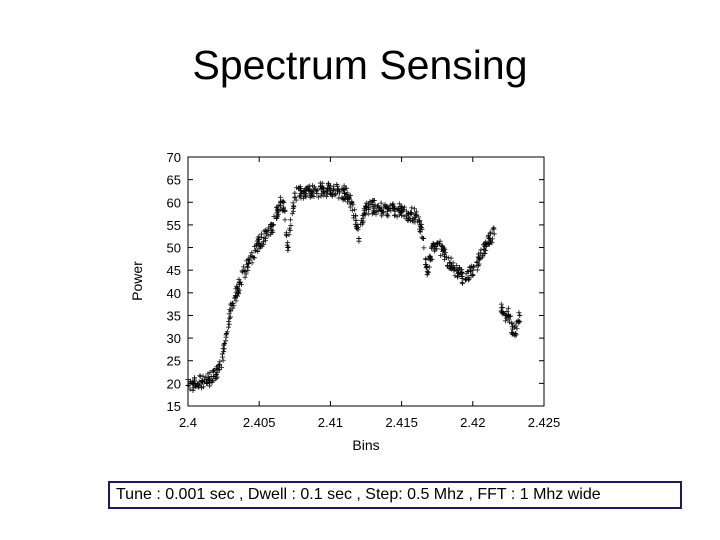 Image resolution: width=720 pixels, height=540 pixels. I want to click on y-tick-label: 55, so click(174, 225).